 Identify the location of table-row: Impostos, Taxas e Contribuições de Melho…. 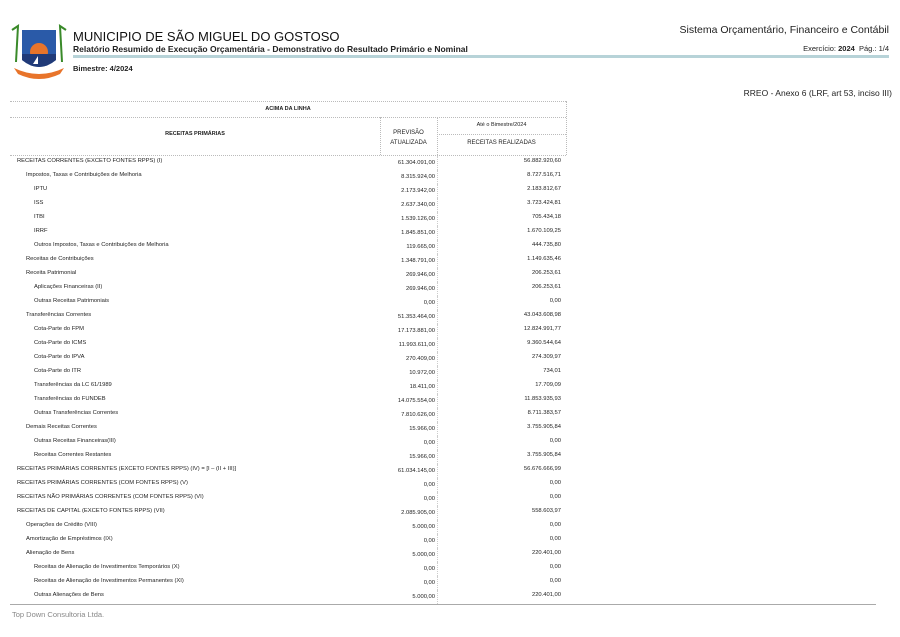
(288, 177).